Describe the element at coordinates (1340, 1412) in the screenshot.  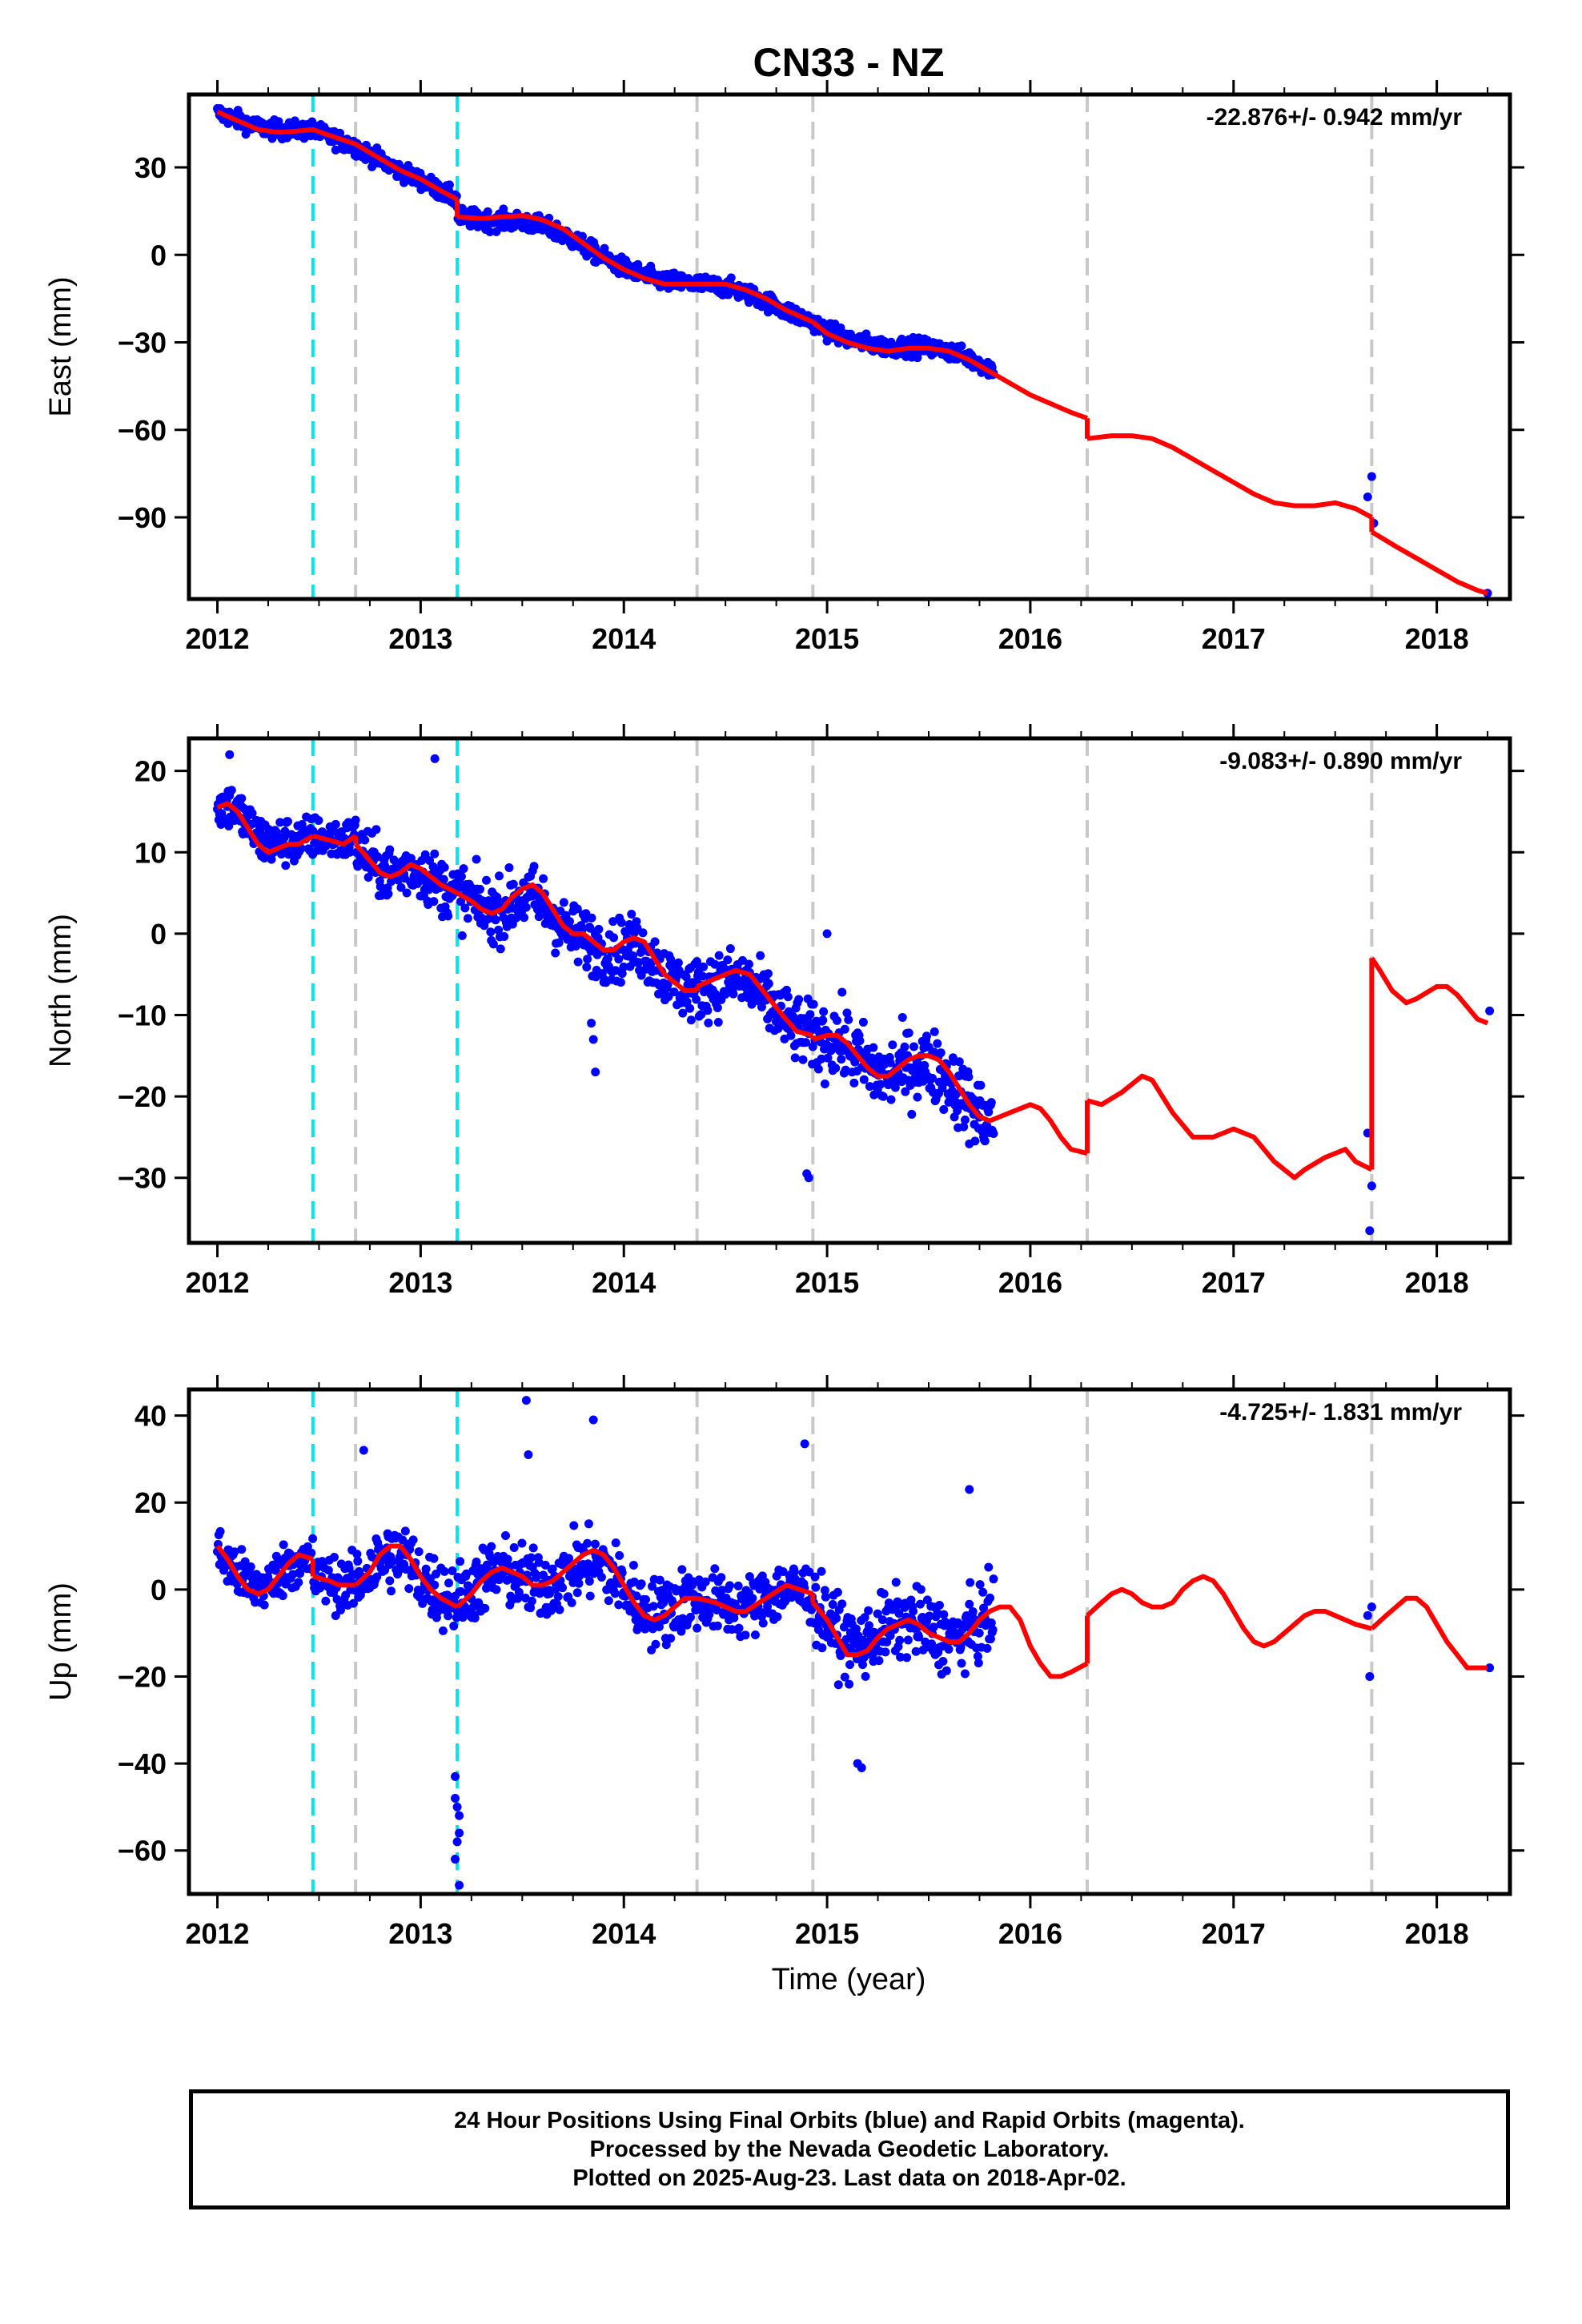
I see `velocity-label: -4.725+/- 1.831 mm/yr` at that location.